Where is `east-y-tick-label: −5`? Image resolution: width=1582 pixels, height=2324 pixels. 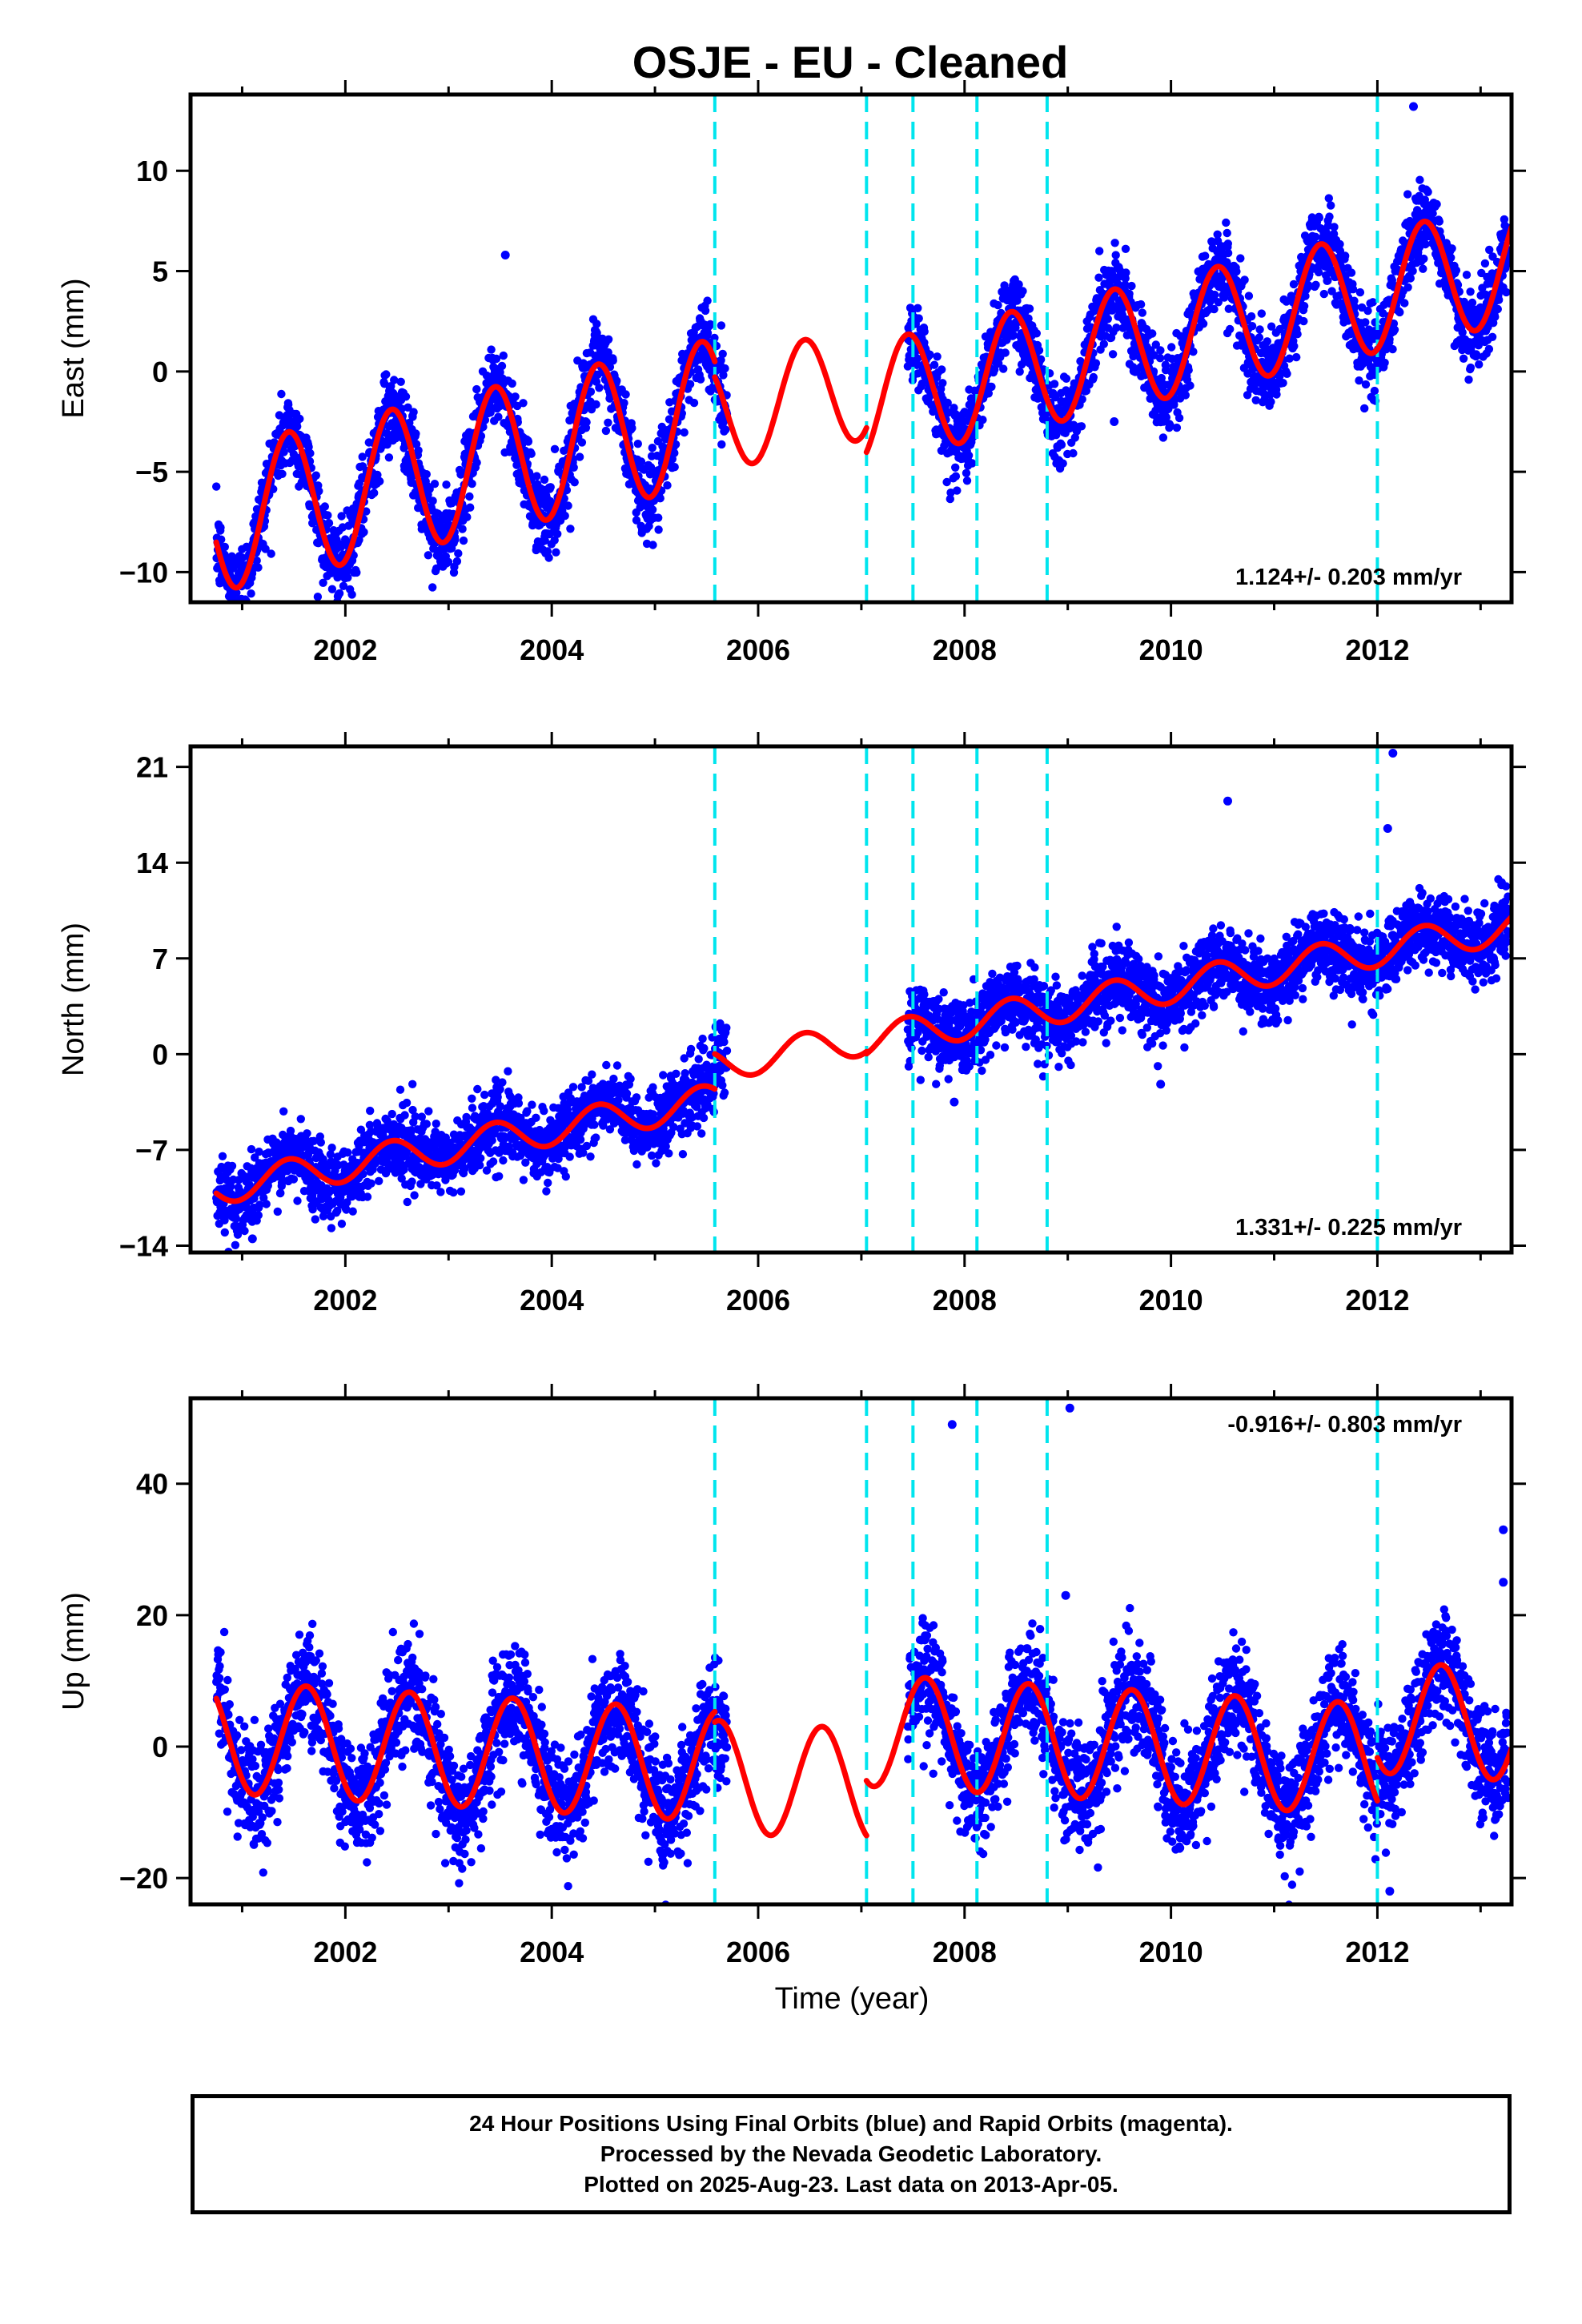
east-y-tick-label: −5 is located at coordinates (151, 472).